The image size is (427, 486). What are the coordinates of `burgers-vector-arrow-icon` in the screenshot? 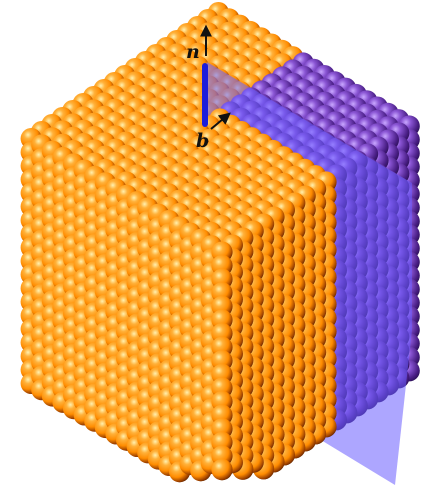 It's located at (220, 121).